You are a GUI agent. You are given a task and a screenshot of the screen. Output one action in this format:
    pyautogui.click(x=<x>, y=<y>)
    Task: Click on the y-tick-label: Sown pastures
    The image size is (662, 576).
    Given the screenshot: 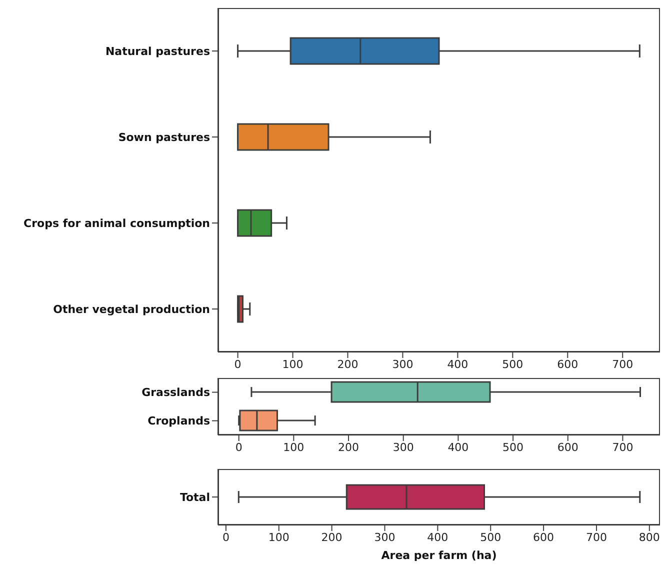 What is the action you would take?
    pyautogui.click(x=164, y=137)
    